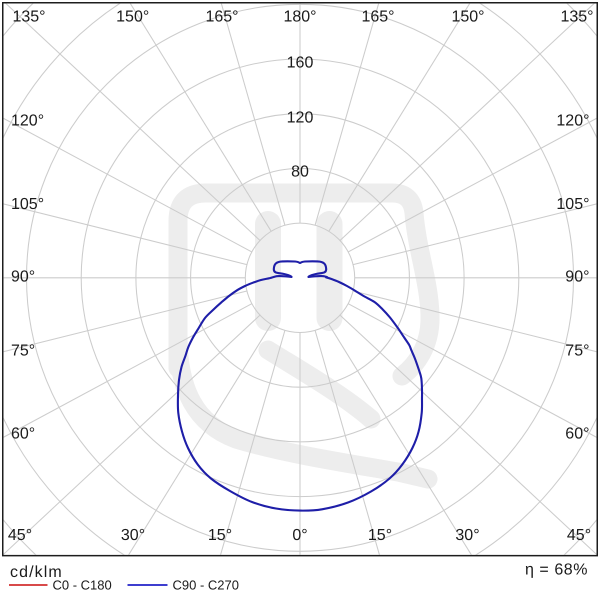 The height and width of the screenshot is (600, 600). I want to click on svg-text: η = 68%, so click(556, 570).